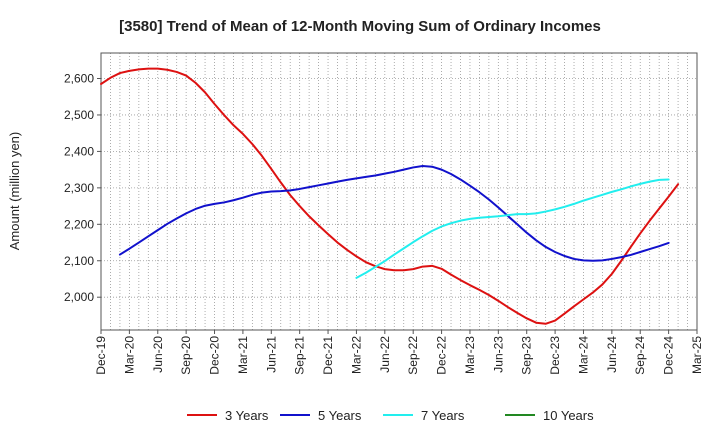  Describe the element at coordinates (498, 354) in the screenshot. I see `x-tick-label: Jun-23` at that location.